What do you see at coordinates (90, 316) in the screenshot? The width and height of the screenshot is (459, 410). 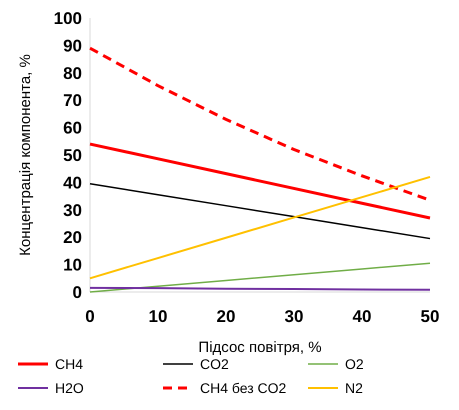 I see `x-tick-label: 0` at bounding box center [90, 316].